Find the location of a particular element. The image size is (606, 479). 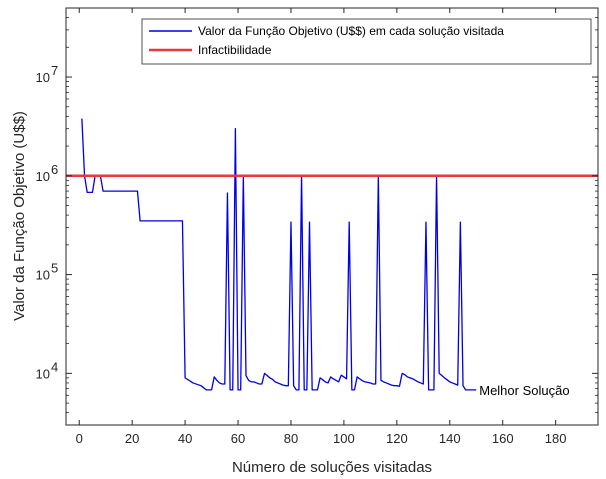

x-tick-label: 160 is located at coordinates (503, 438).